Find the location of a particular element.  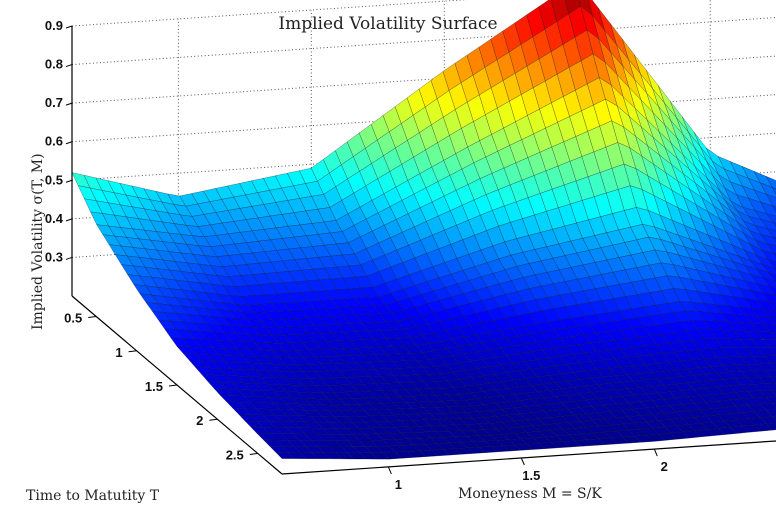

x-tick-label: 1 is located at coordinates (398, 484).